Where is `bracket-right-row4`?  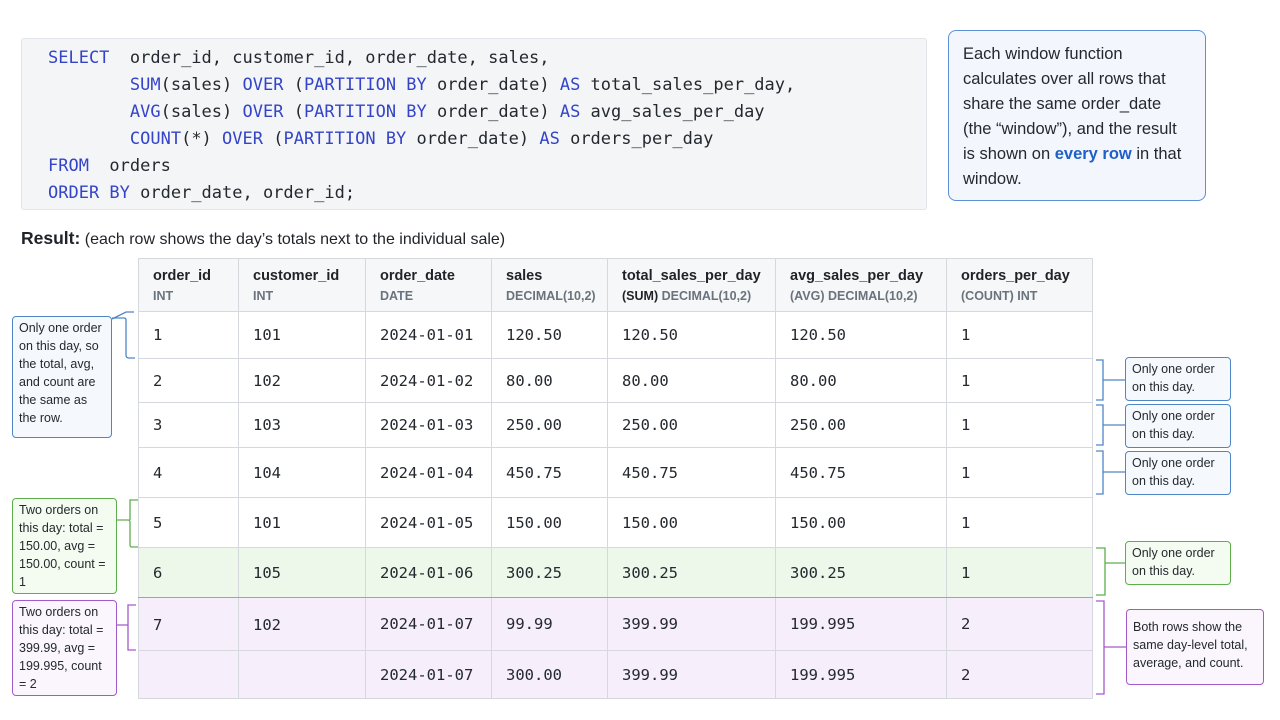
bracket-right-row4 is located at coordinates (1110, 472).